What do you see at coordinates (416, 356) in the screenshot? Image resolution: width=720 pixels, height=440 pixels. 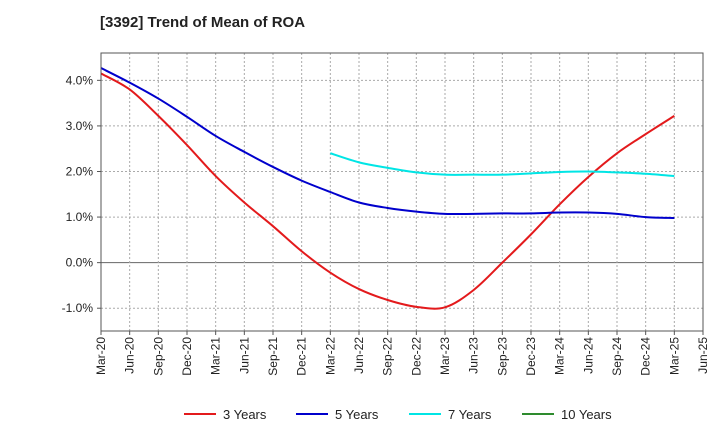 I see `x-tick-label: Dec-22` at bounding box center [416, 356].